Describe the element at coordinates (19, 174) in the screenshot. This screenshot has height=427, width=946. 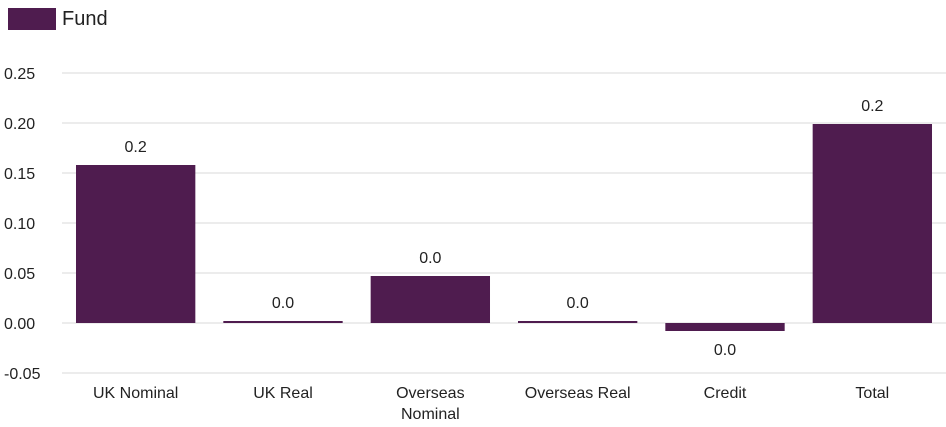
I see `y-tick-label: 0.15` at that location.